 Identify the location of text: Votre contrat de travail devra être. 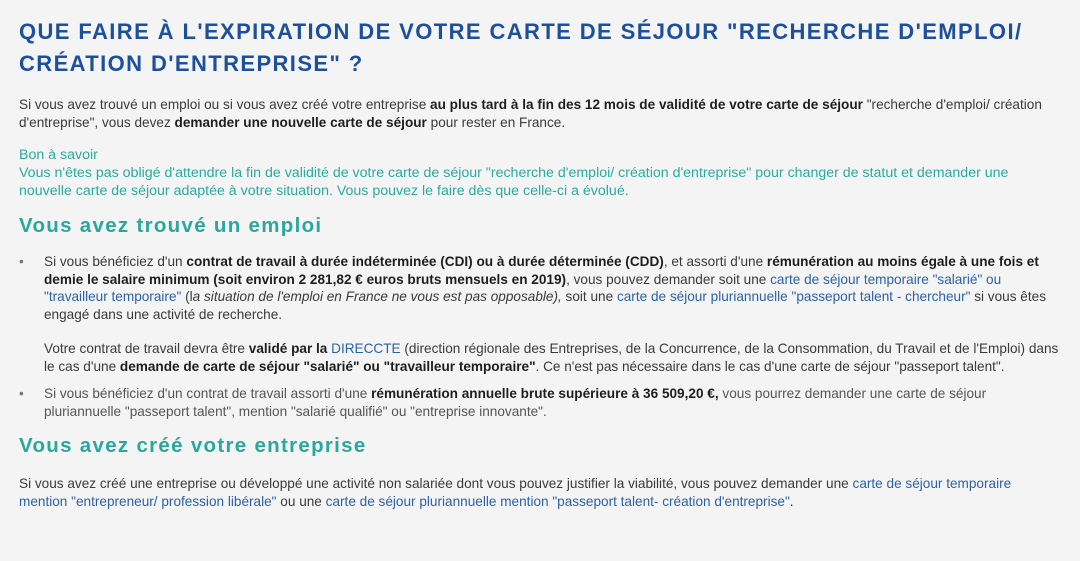
(146, 348).